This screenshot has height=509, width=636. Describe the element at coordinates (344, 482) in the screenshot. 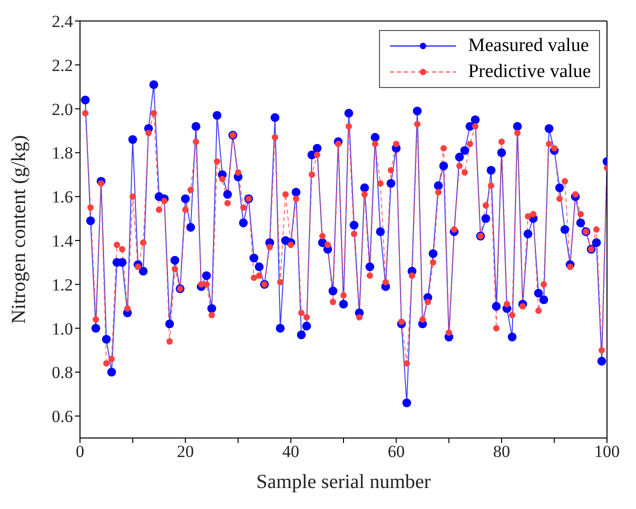

I see `x-axis-title: Sample serial number` at that location.